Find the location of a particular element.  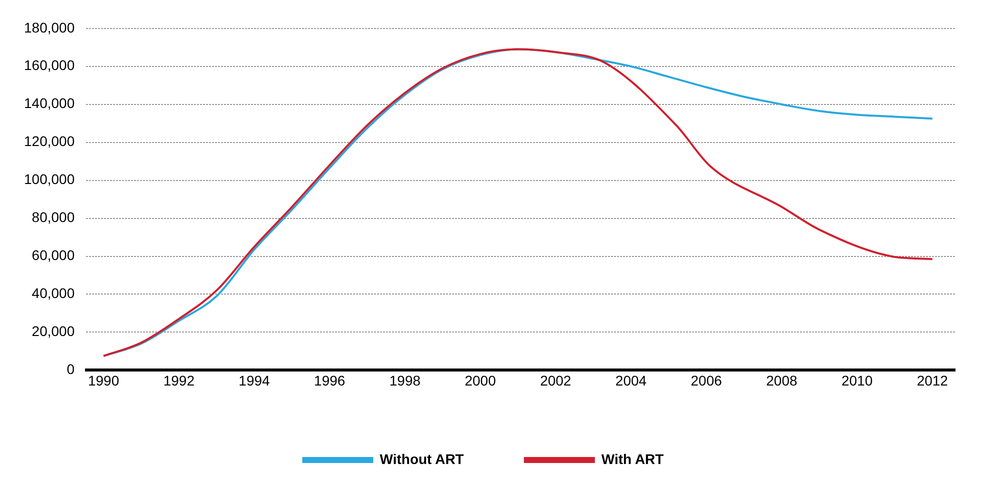

y-tick-label: 0 is located at coordinates (70, 369).